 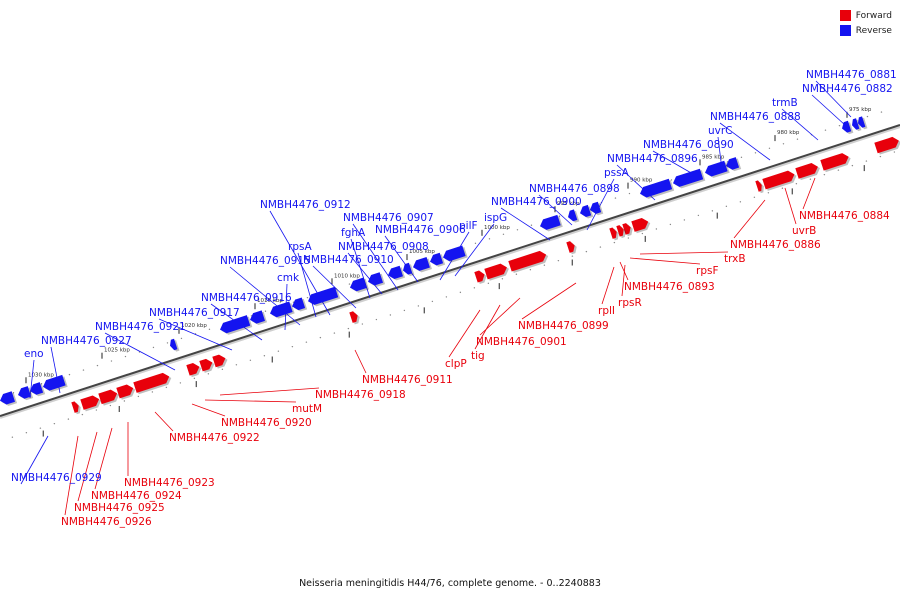 I want to click on gene-label-ispg: ispG, so click(x=495, y=218).